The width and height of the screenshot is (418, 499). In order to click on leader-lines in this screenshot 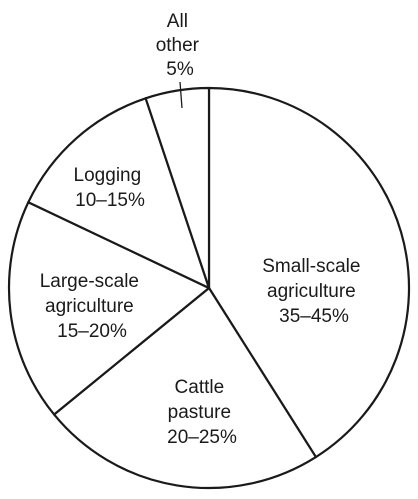, I will do `click(181, 95)`.